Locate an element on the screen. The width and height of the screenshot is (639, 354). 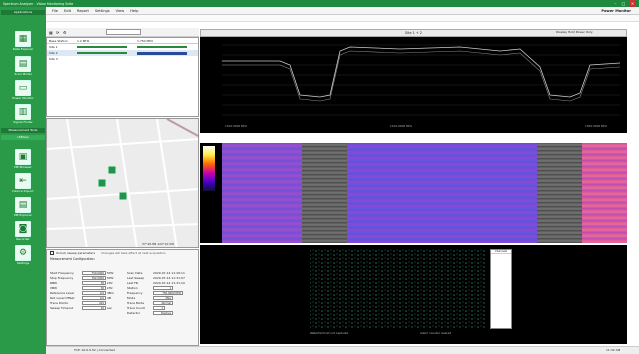
color-scale-legend is located at coordinates (209, 168).